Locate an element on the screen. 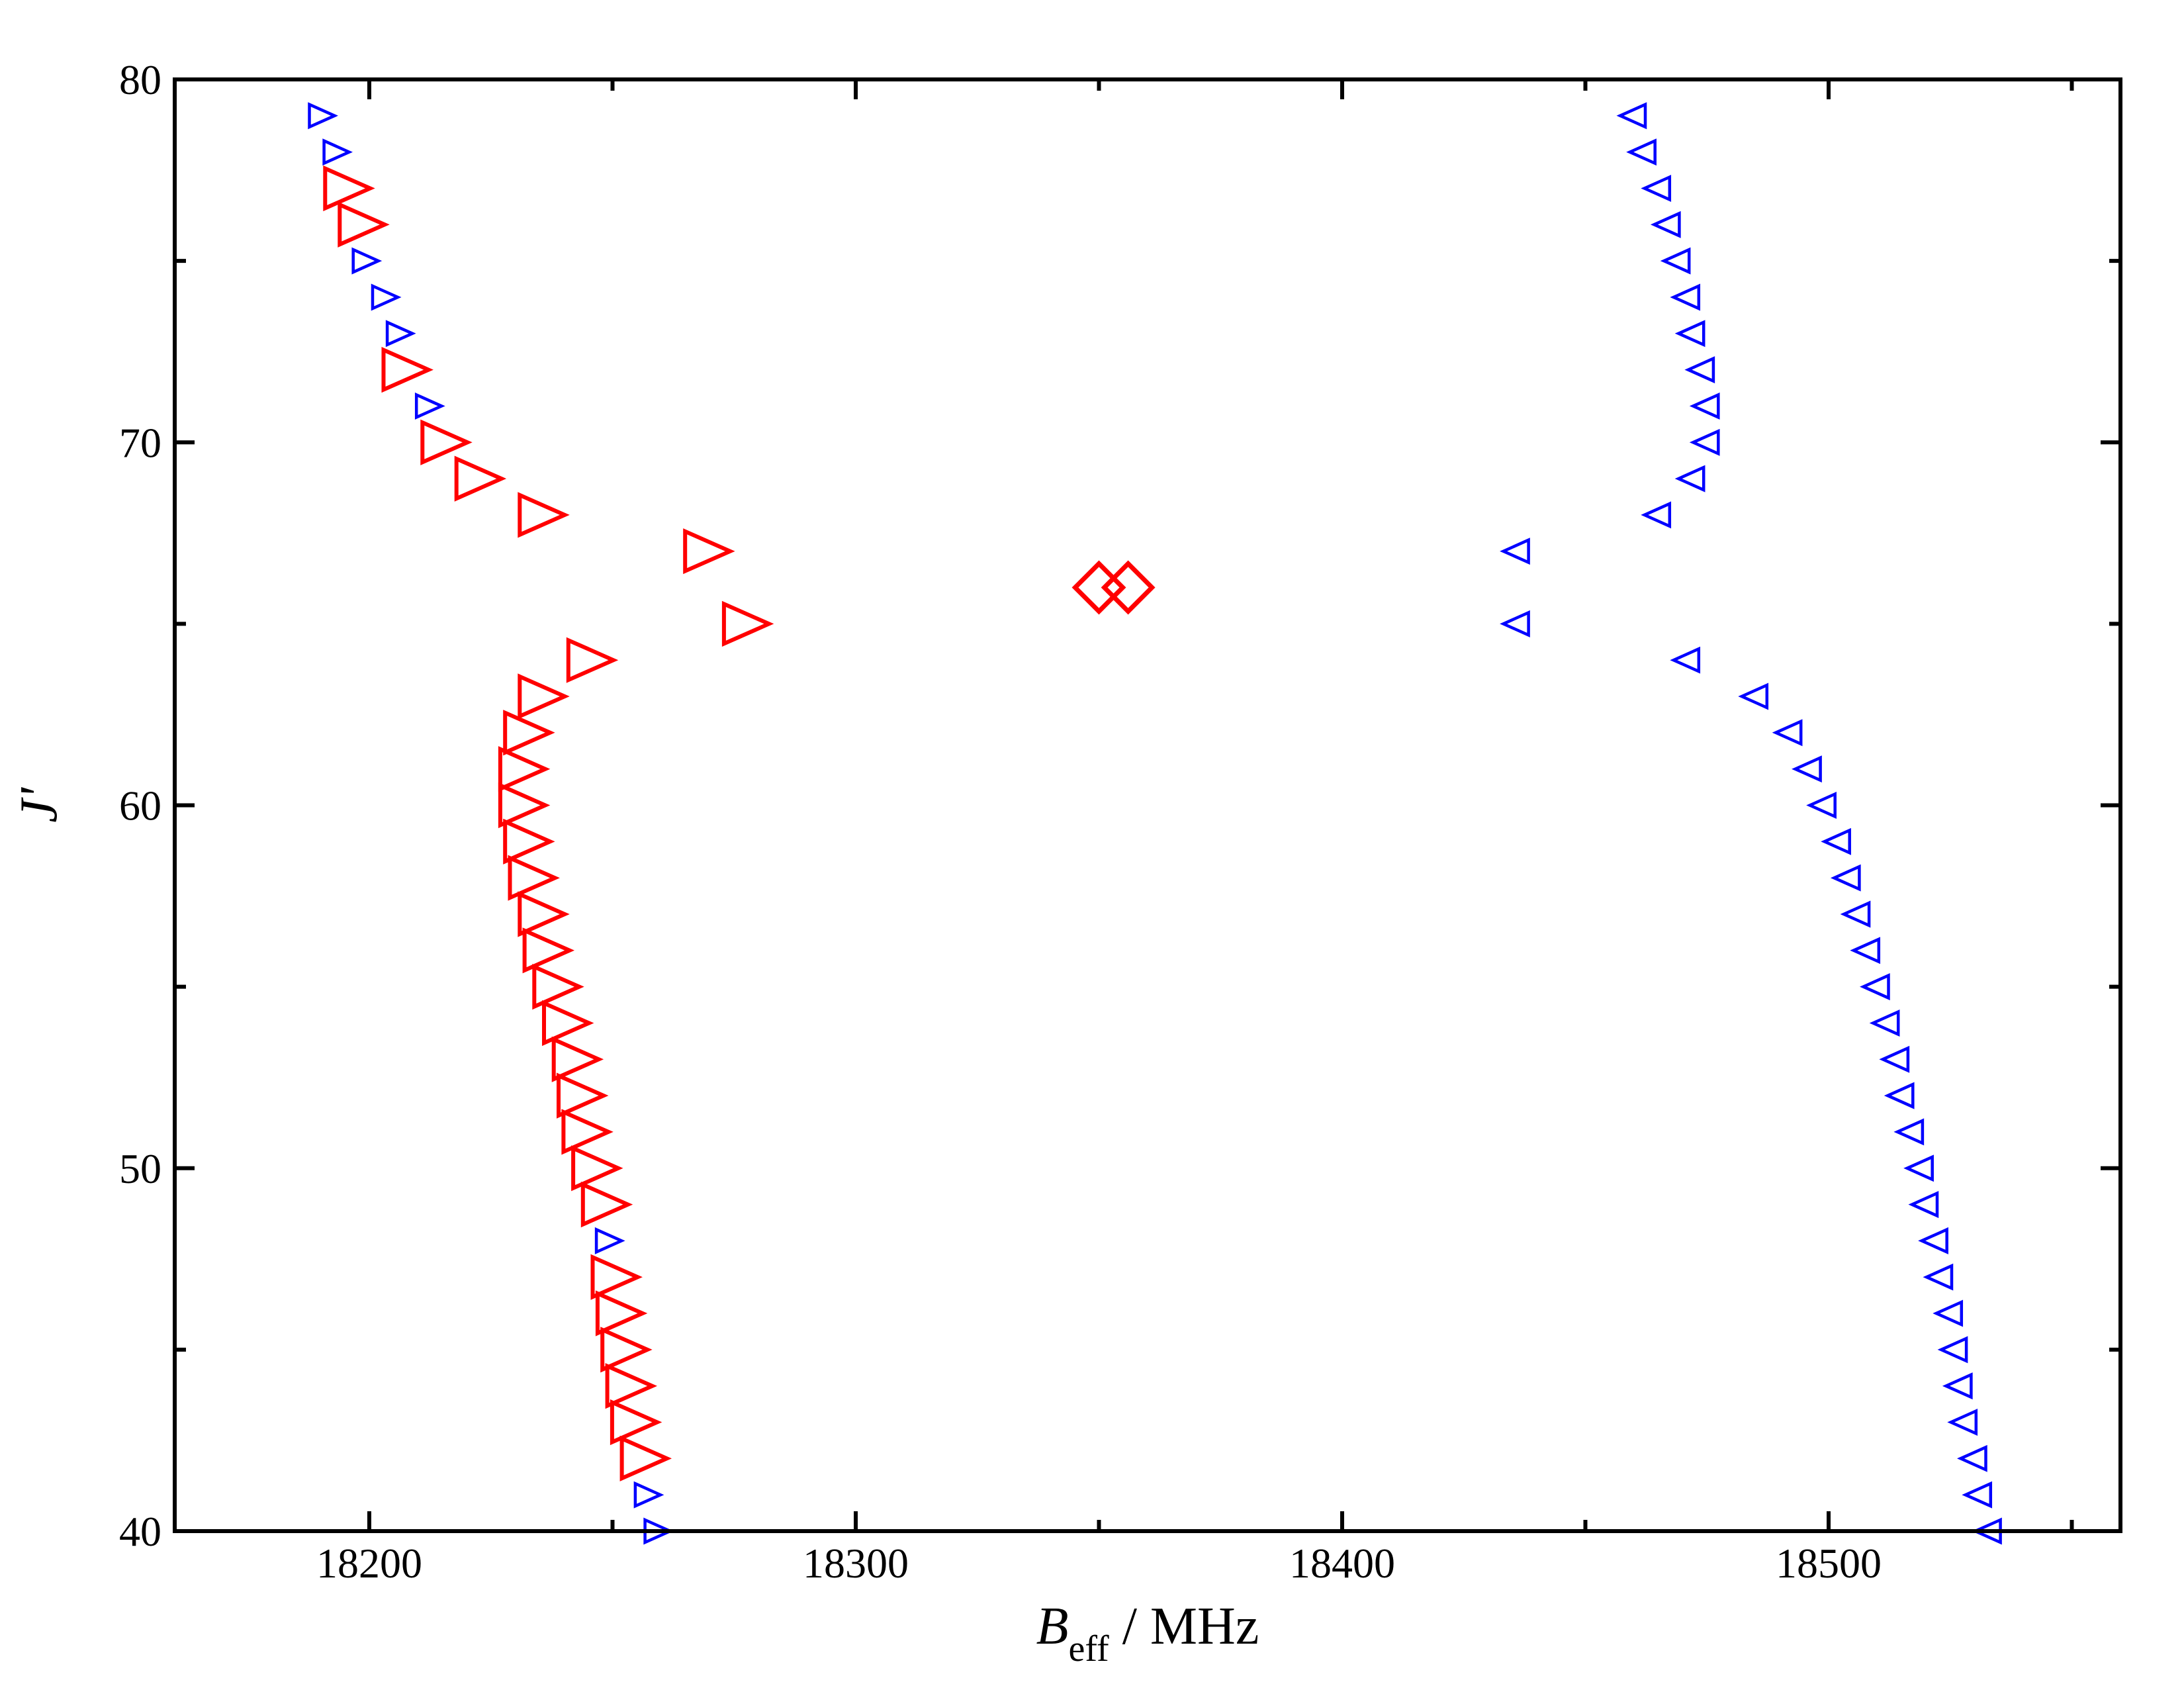 Image resolution: width=2184 pixels, height=1688 pixels. x-tick-labels: 18200 18300 18400 18500 is located at coordinates (1099, 1563).